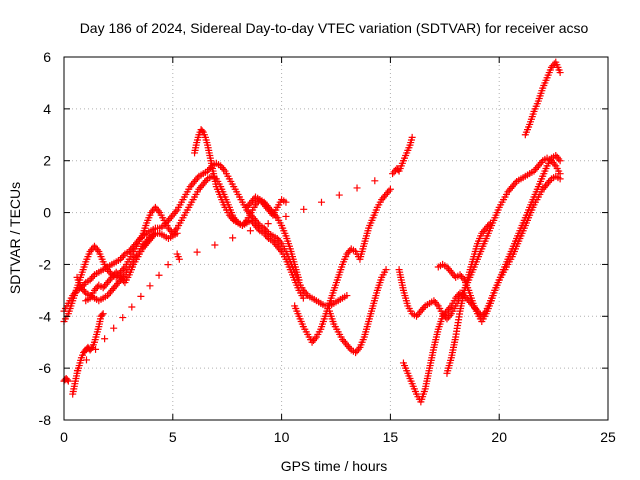 Image resolution: width=640 pixels, height=480 pixels. What do you see at coordinates (173, 437) in the screenshot?
I see `x-tick-label: 5` at bounding box center [173, 437].